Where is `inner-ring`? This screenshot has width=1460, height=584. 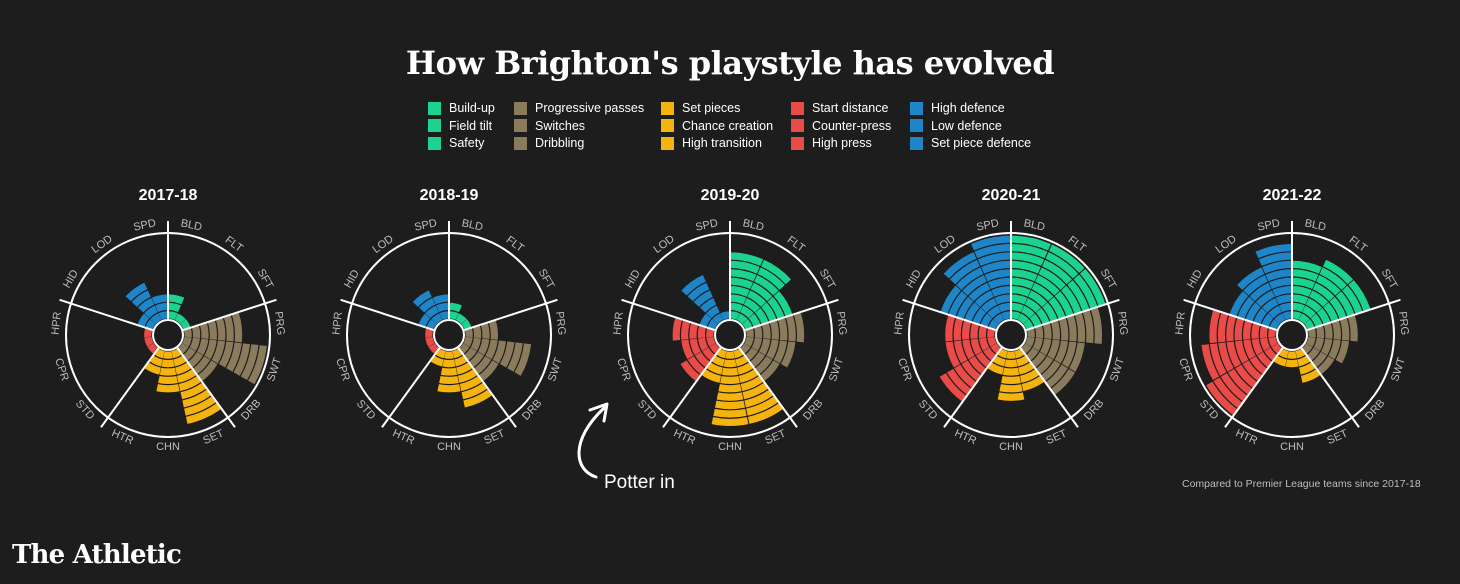
inner-ring is located at coordinates (1011, 335).